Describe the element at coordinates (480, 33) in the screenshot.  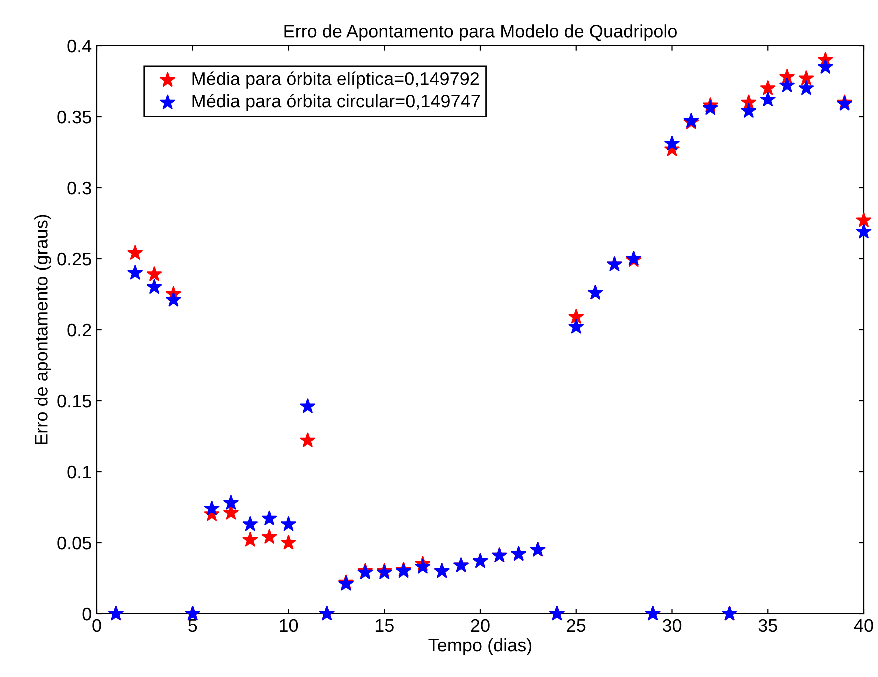
I see `chart-title: Erro de Apontamento para Modelo de Quadripolo` at that location.